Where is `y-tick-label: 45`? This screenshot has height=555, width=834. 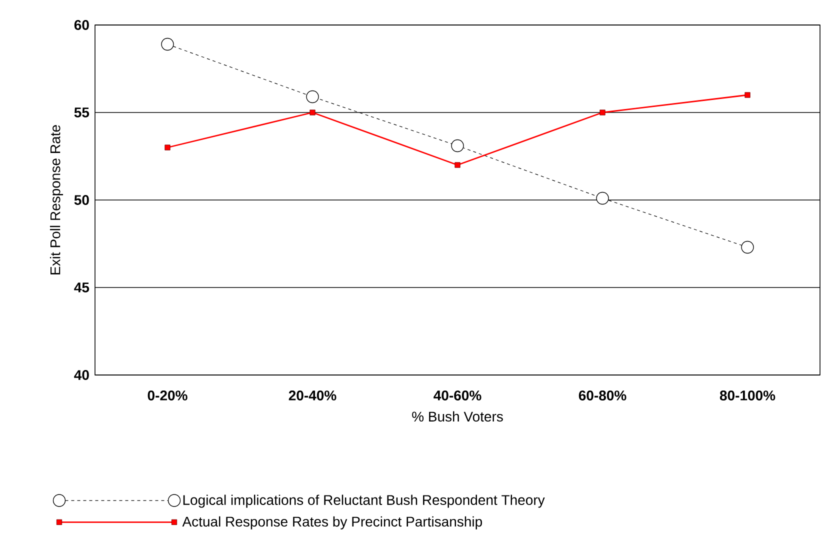 y-tick-label: 45 is located at coordinates (82, 287).